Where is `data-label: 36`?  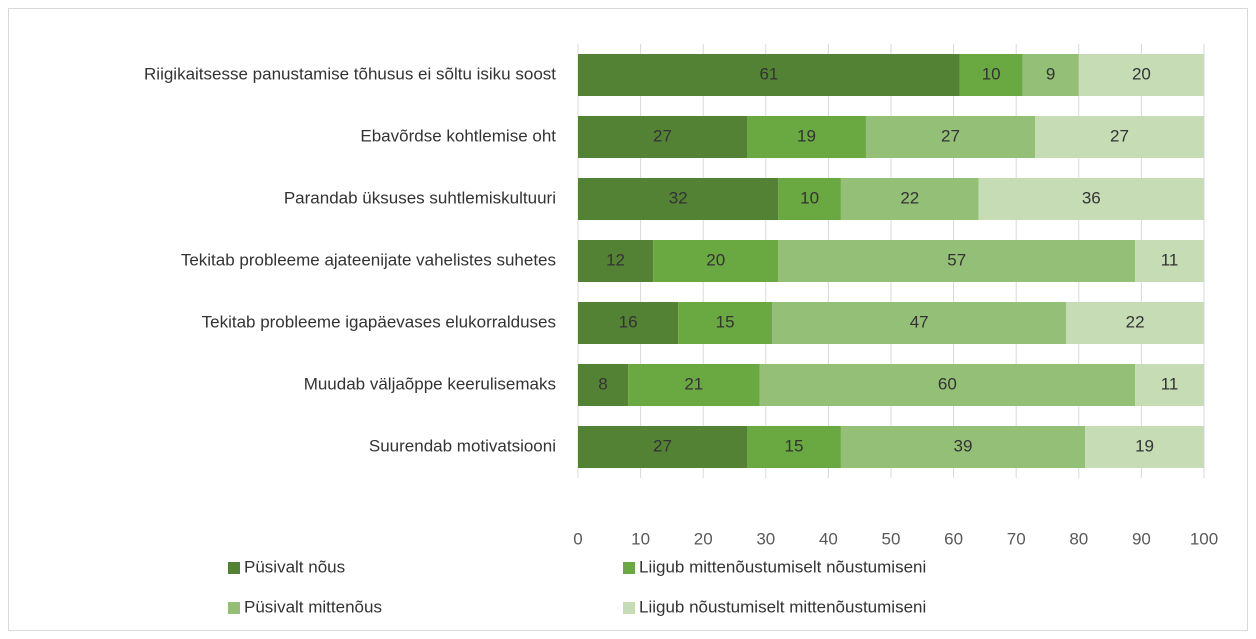 data-label: 36 is located at coordinates (1091, 197).